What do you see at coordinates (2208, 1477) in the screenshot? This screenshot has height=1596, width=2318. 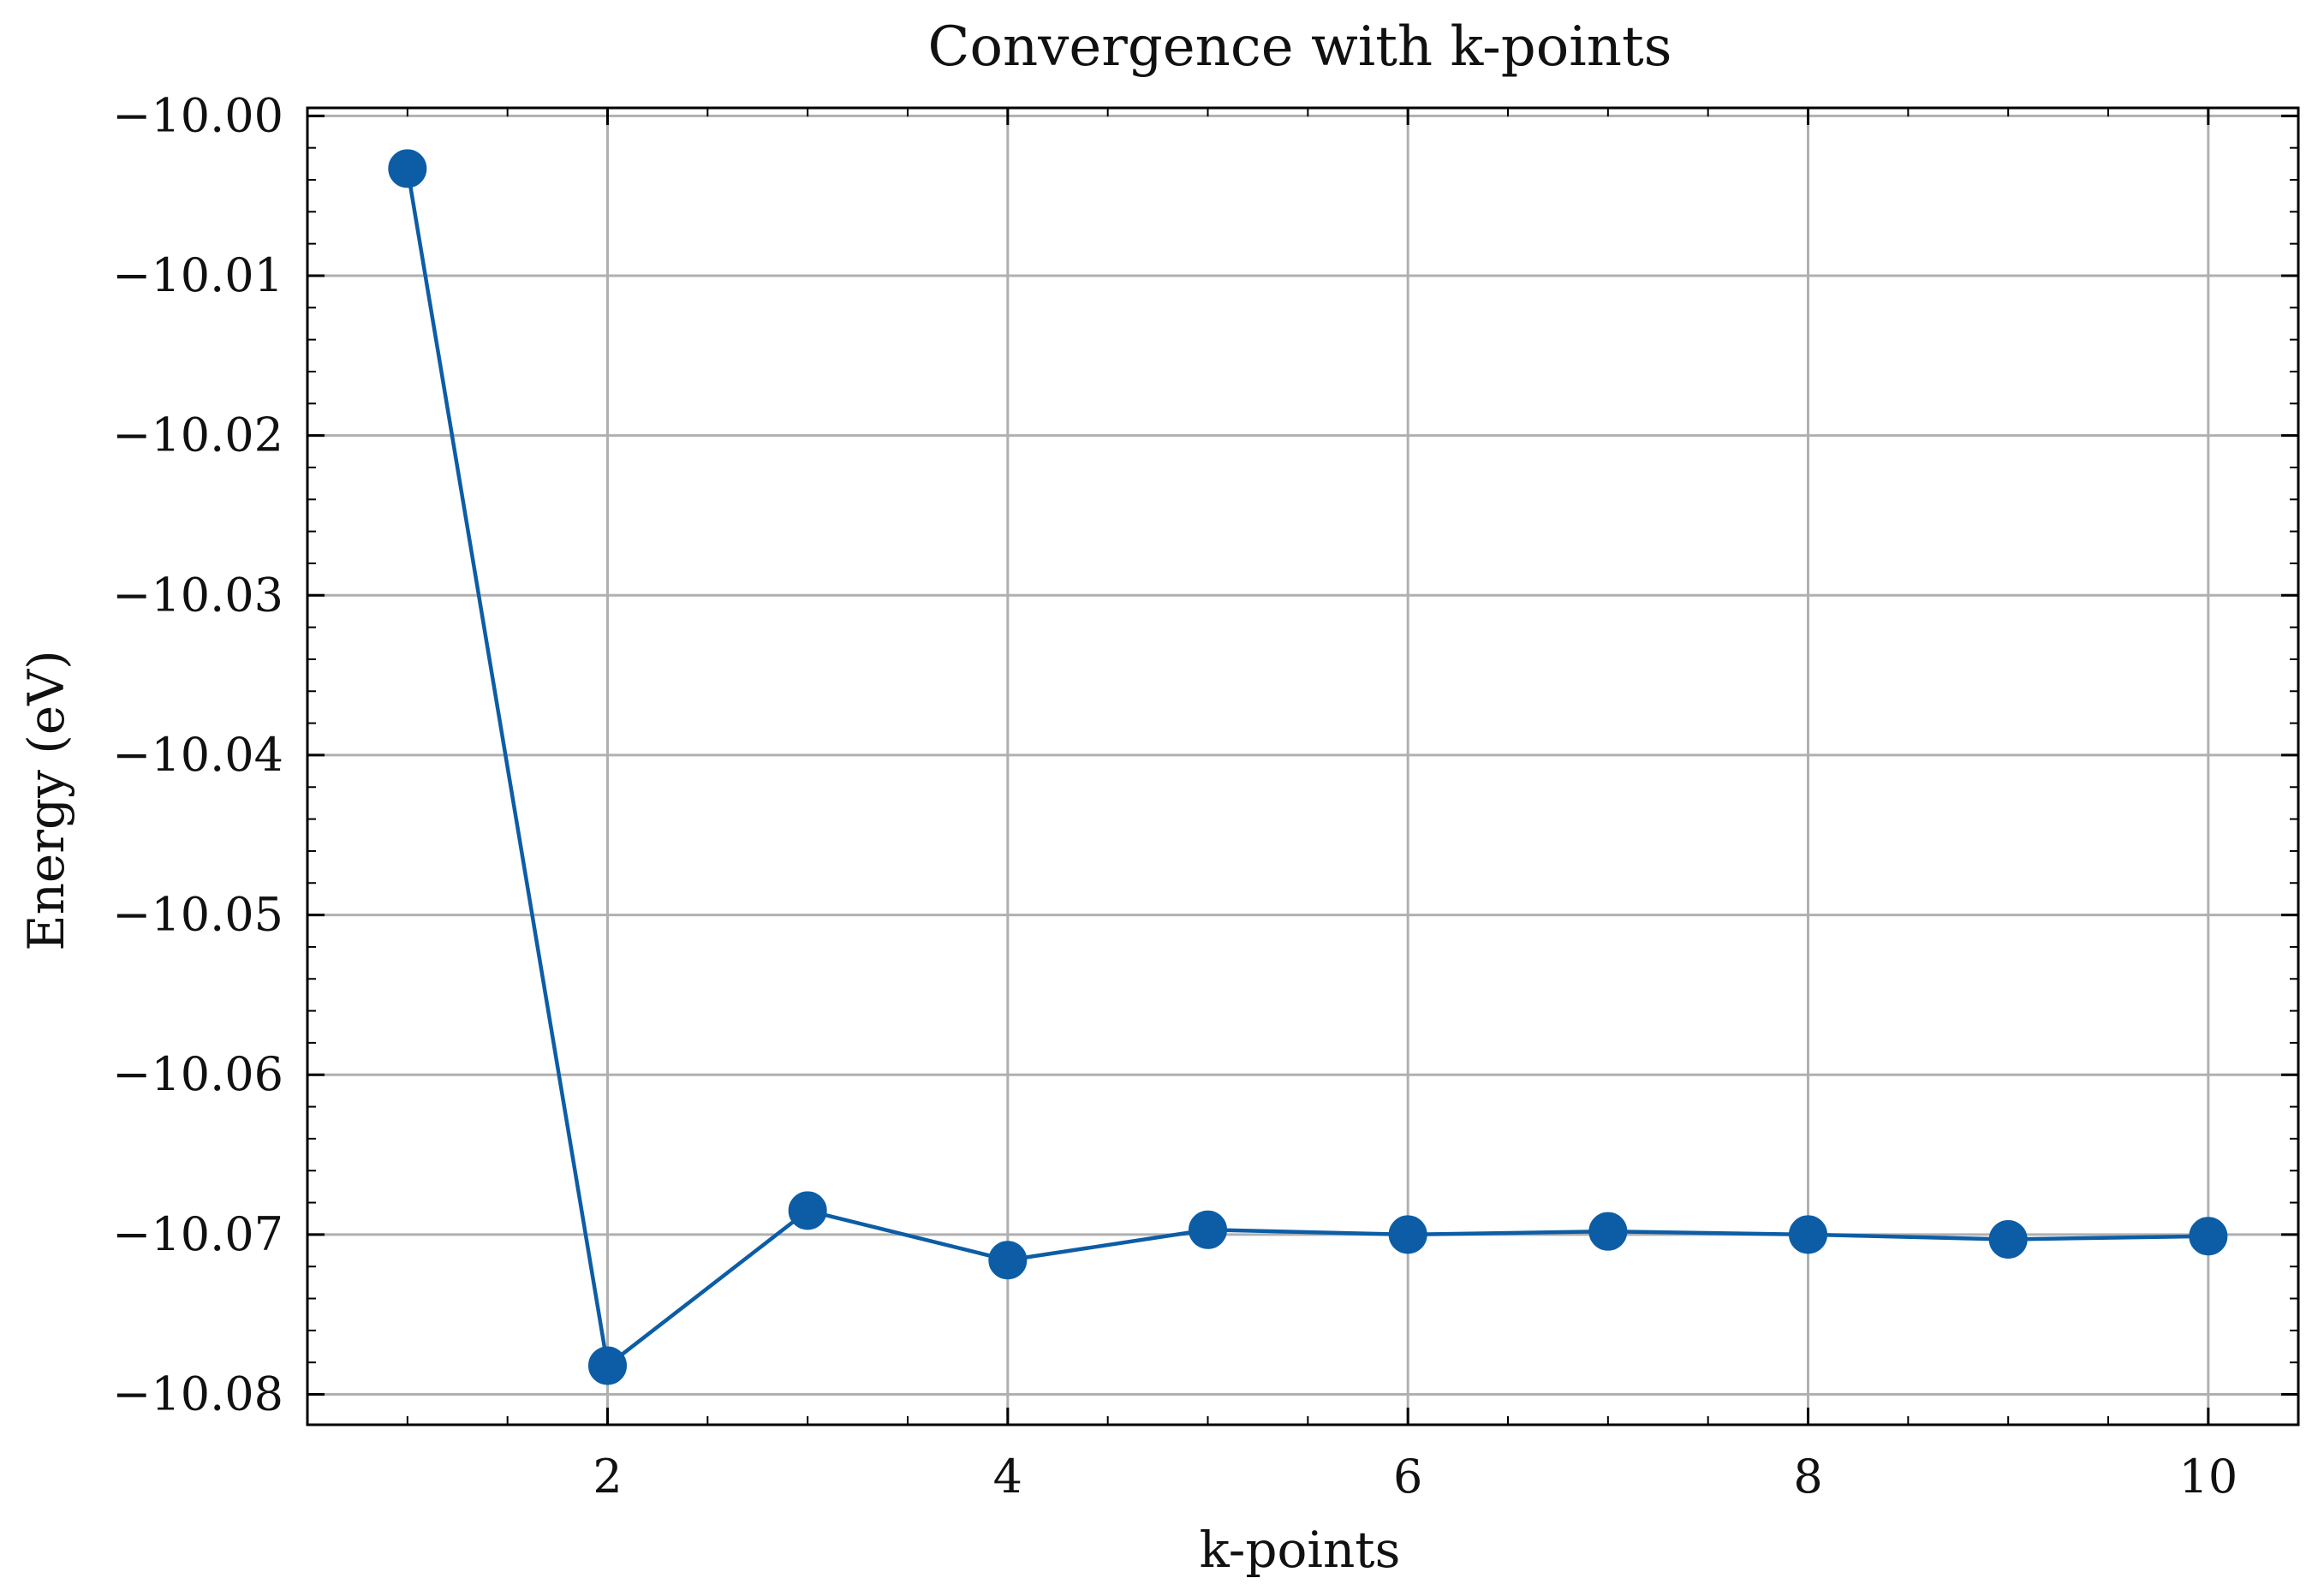 I see `x-tick-label: 10` at bounding box center [2208, 1477].